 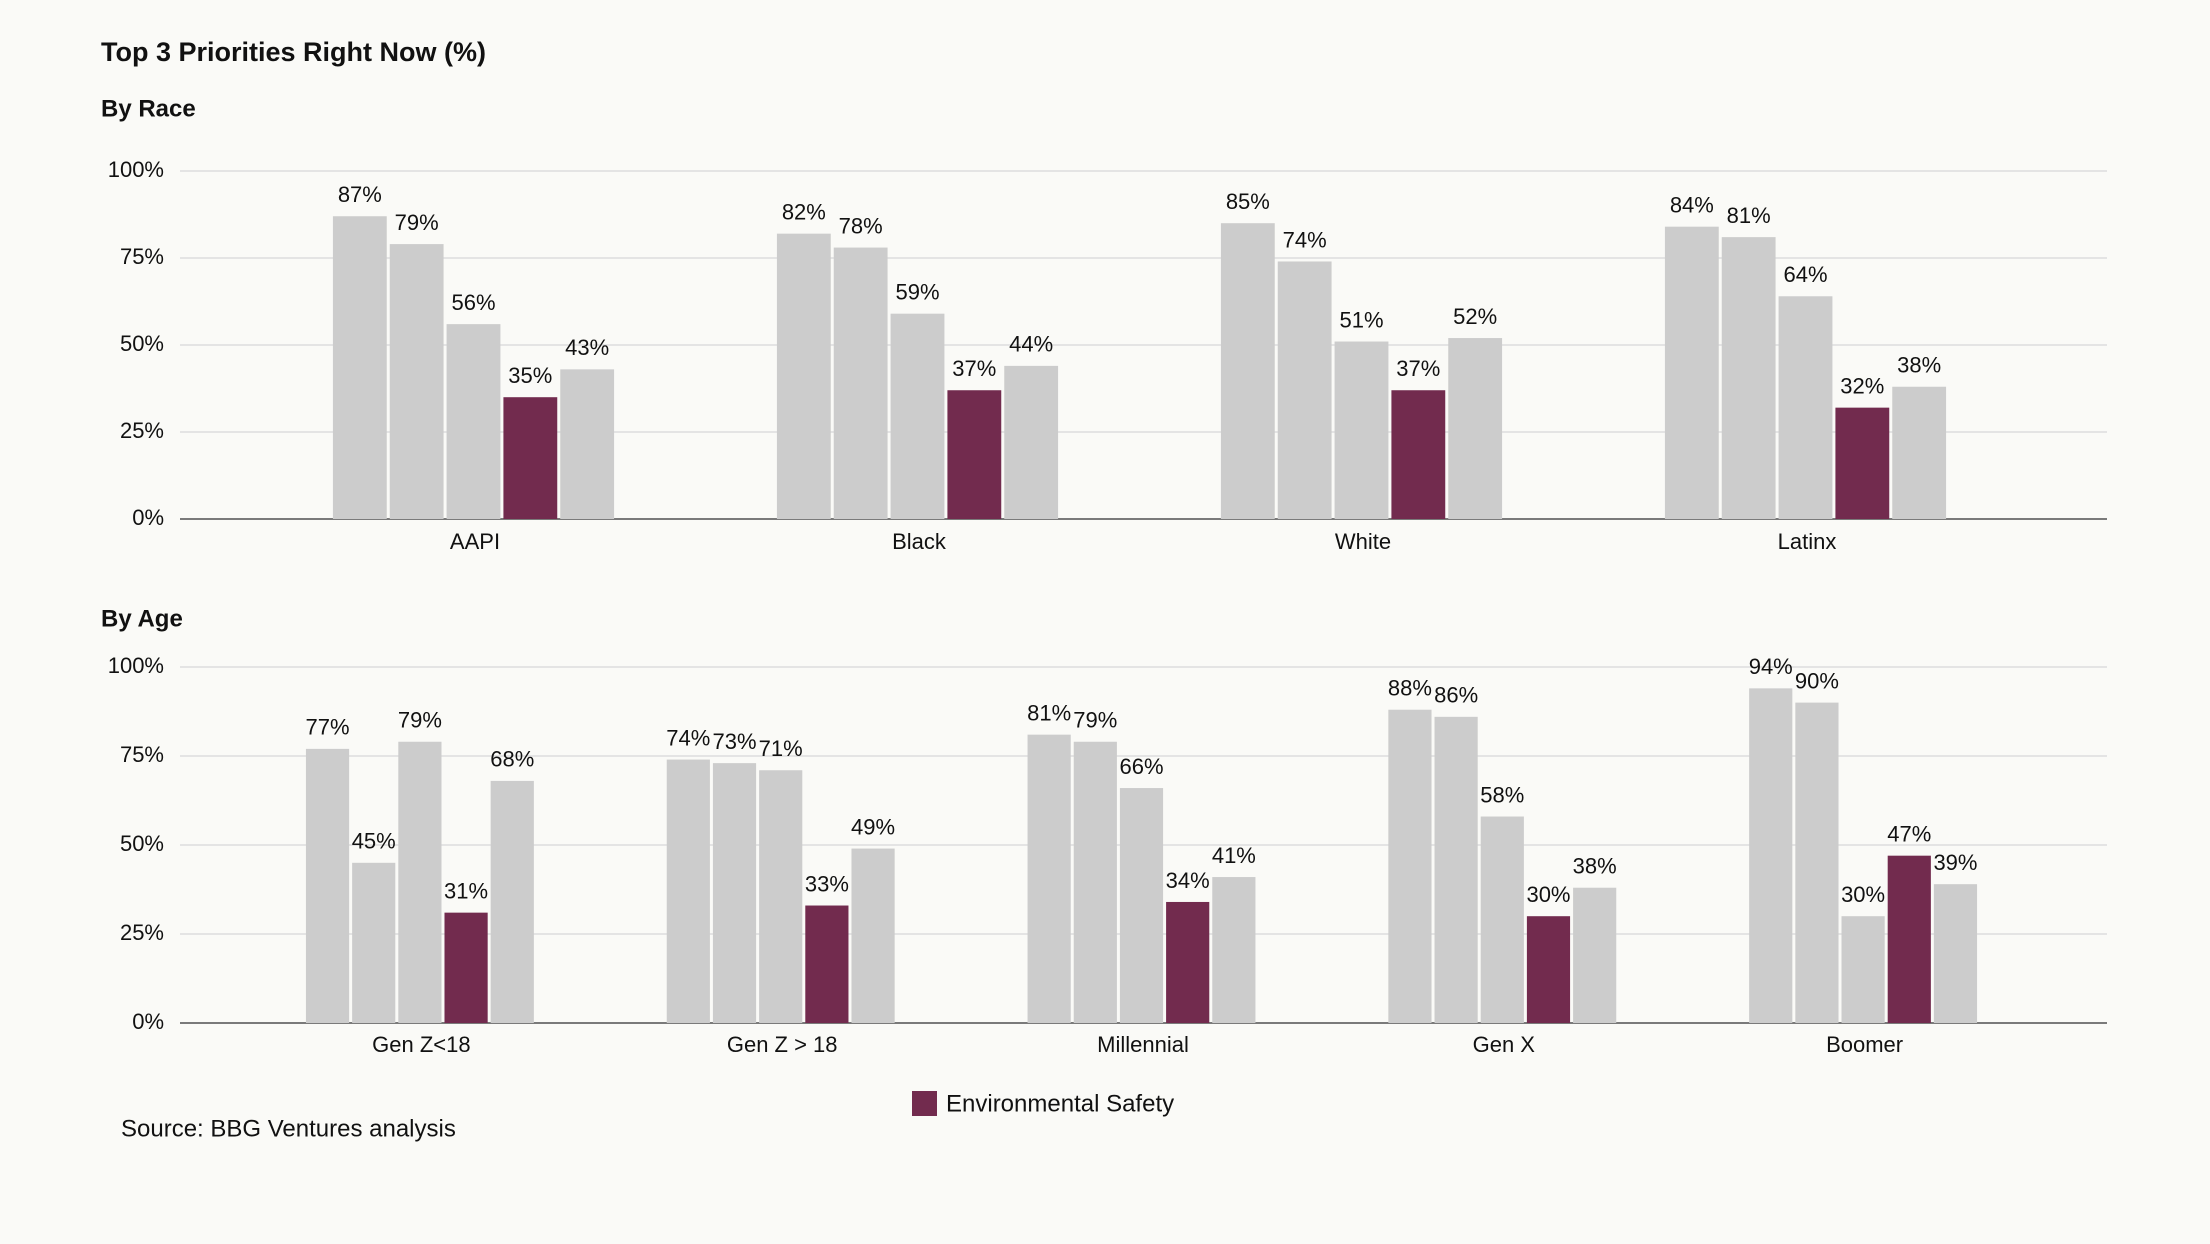 I want to click on chart-title: Top 3 Priorities Right Now (%), so click(x=293, y=52).